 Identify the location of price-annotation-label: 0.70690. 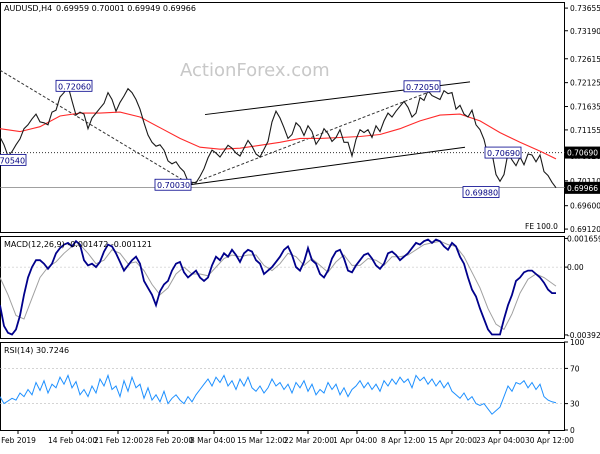
(503, 153).